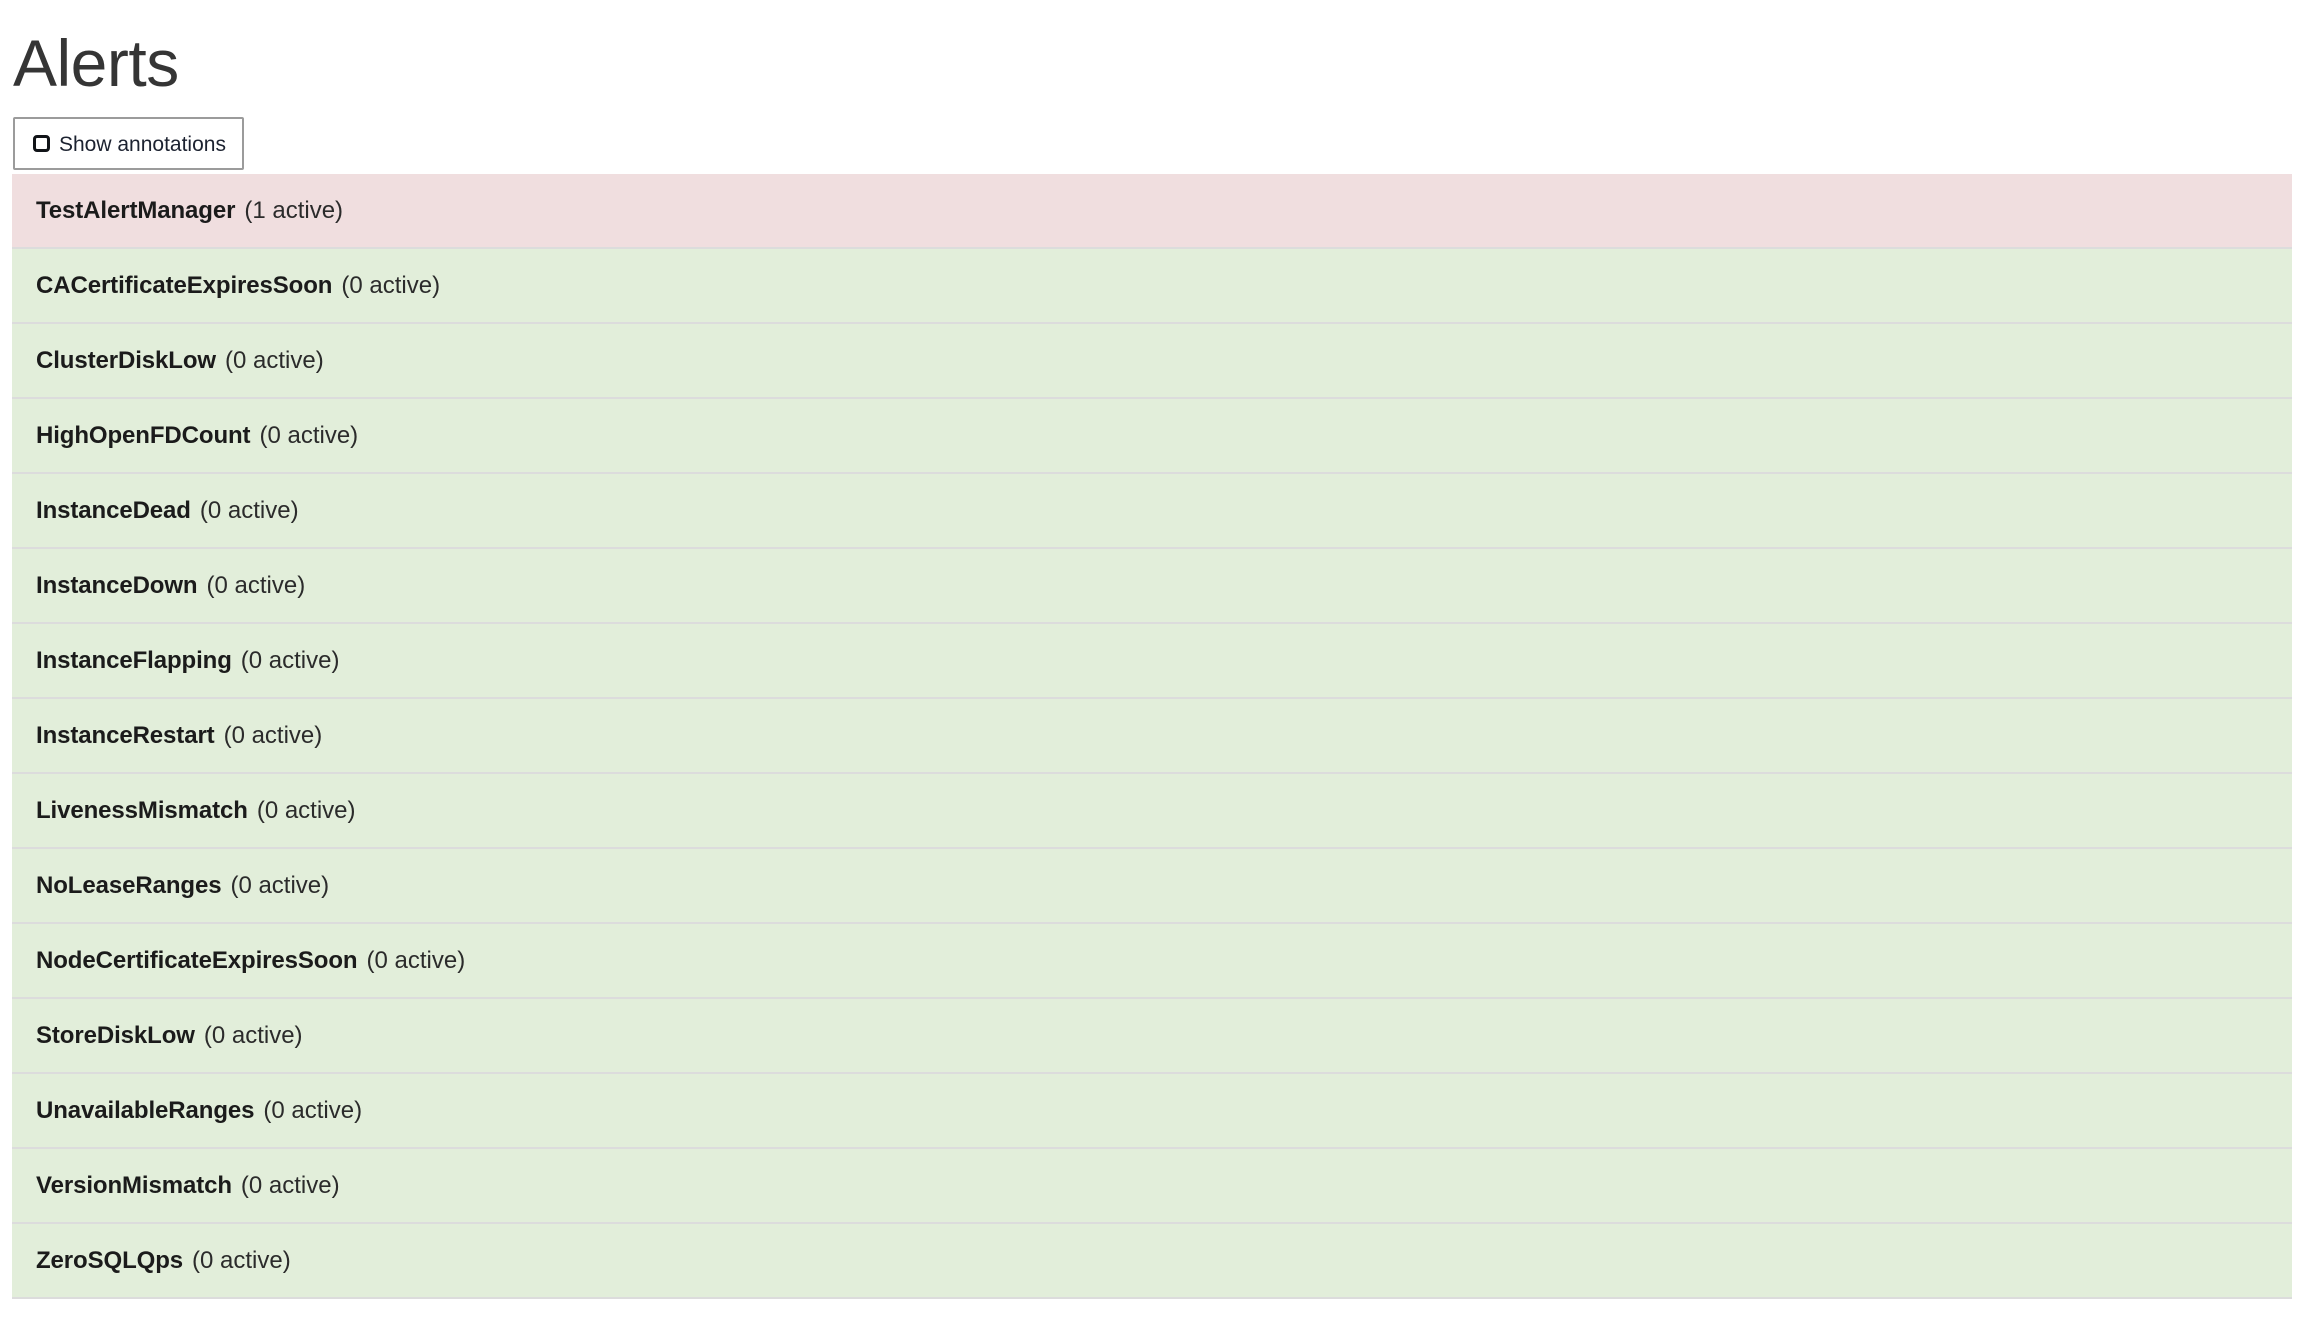  I want to click on alert-row: InstanceDown (0 active), so click(1152, 586).